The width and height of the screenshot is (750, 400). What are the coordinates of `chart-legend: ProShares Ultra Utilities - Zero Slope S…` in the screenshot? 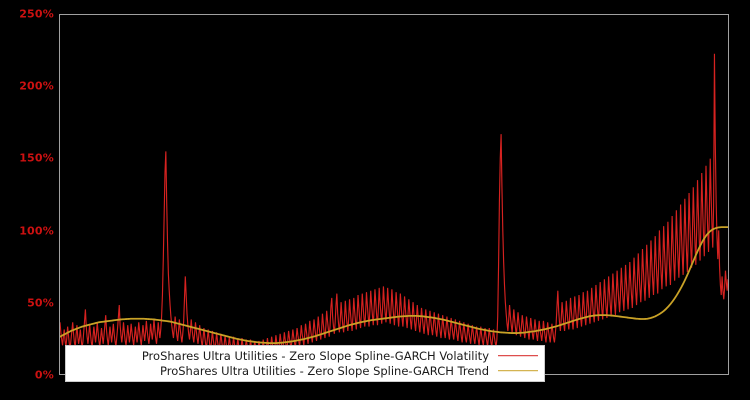 It's located at (305, 363).